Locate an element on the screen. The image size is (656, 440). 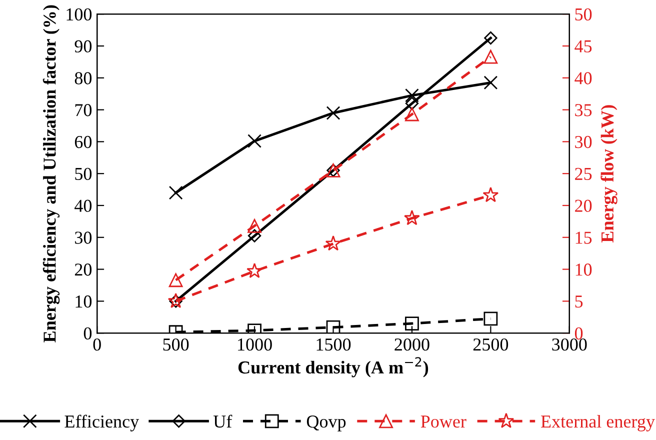
y2-tick-label: 40 is located at coordinates (583, 78).